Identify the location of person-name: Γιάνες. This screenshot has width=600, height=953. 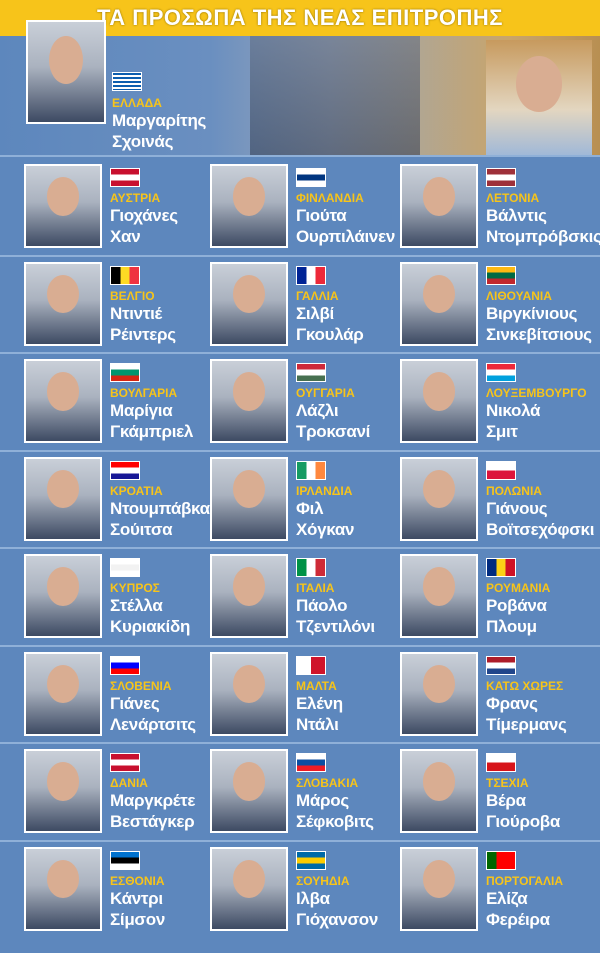
(135, 703).